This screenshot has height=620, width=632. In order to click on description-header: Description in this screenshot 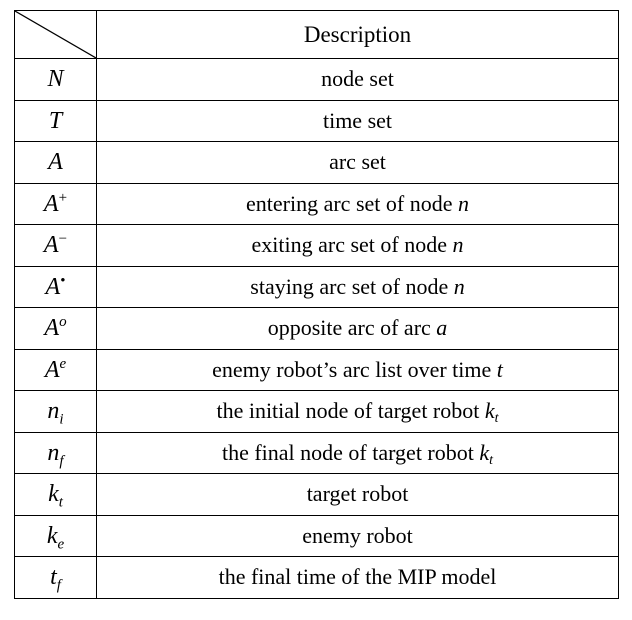, I will do `click(357, 34)`.